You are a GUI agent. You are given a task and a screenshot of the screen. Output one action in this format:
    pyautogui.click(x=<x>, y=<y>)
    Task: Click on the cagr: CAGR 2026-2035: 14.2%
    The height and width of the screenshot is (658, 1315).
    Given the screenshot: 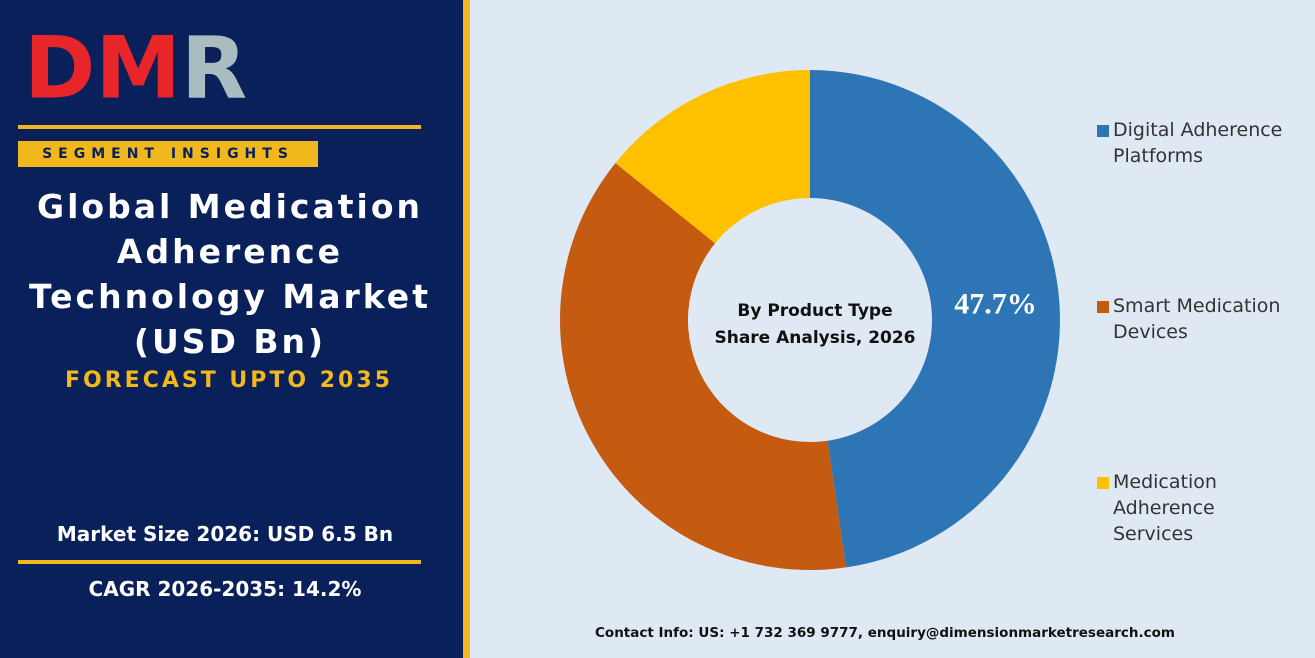 What is the action you would take?
    pyautogui.click(x=225, y=589)
    